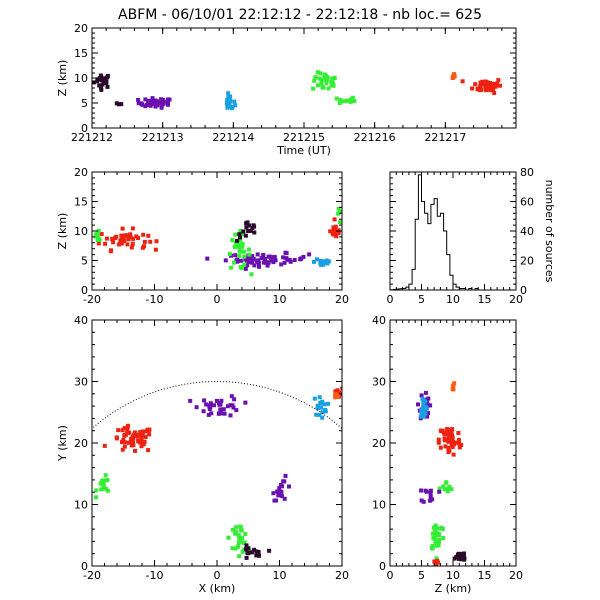 The height and width of the screenshot is (600, 600). I want to click on x-tick-label: 10, so click(453, 575).